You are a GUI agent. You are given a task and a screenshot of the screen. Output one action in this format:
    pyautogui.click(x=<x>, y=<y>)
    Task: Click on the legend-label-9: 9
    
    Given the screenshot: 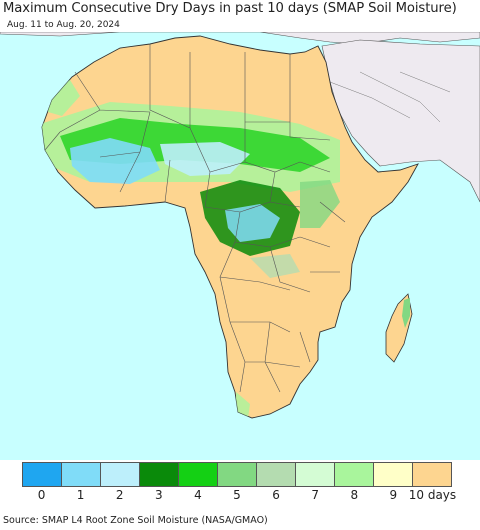 What is the action you would take?
    pyautogui.click(x=393, y=495)
    